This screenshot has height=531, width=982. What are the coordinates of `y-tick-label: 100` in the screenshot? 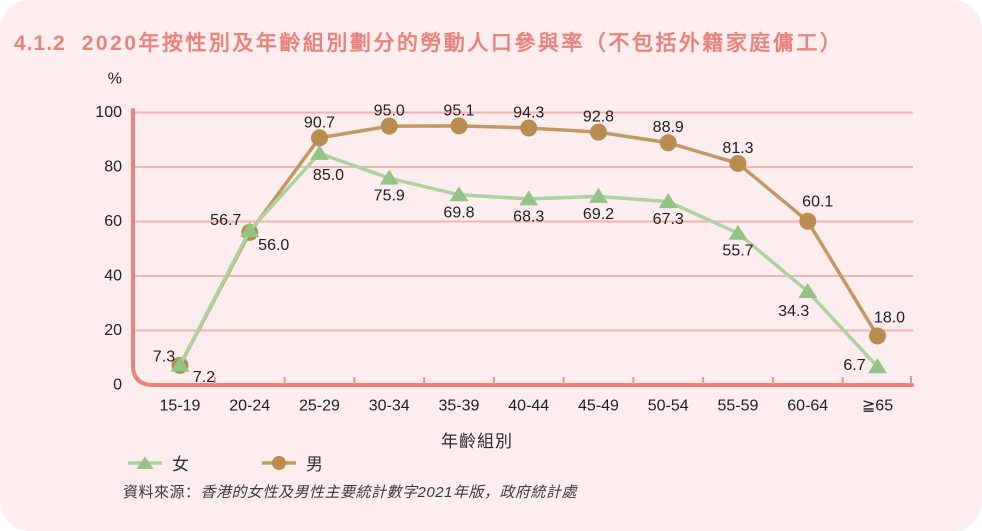 It's located at (108, 112).